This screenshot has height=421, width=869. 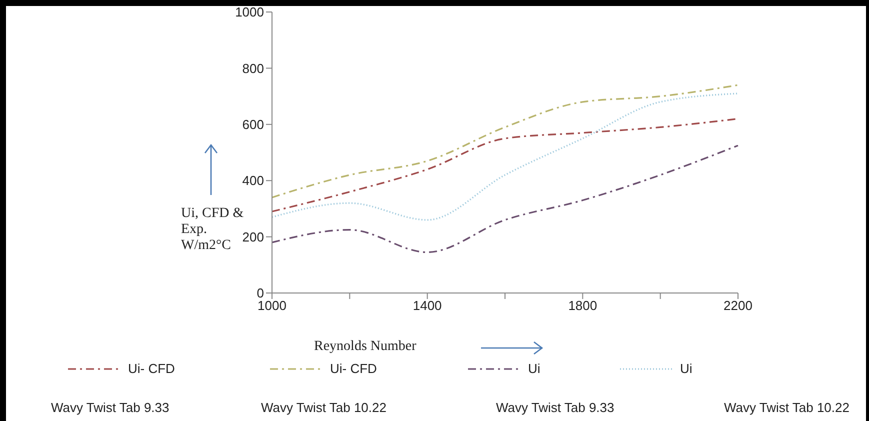 I want to click on x-axis-title: Reynolds Number, so click(x=365, y=347).